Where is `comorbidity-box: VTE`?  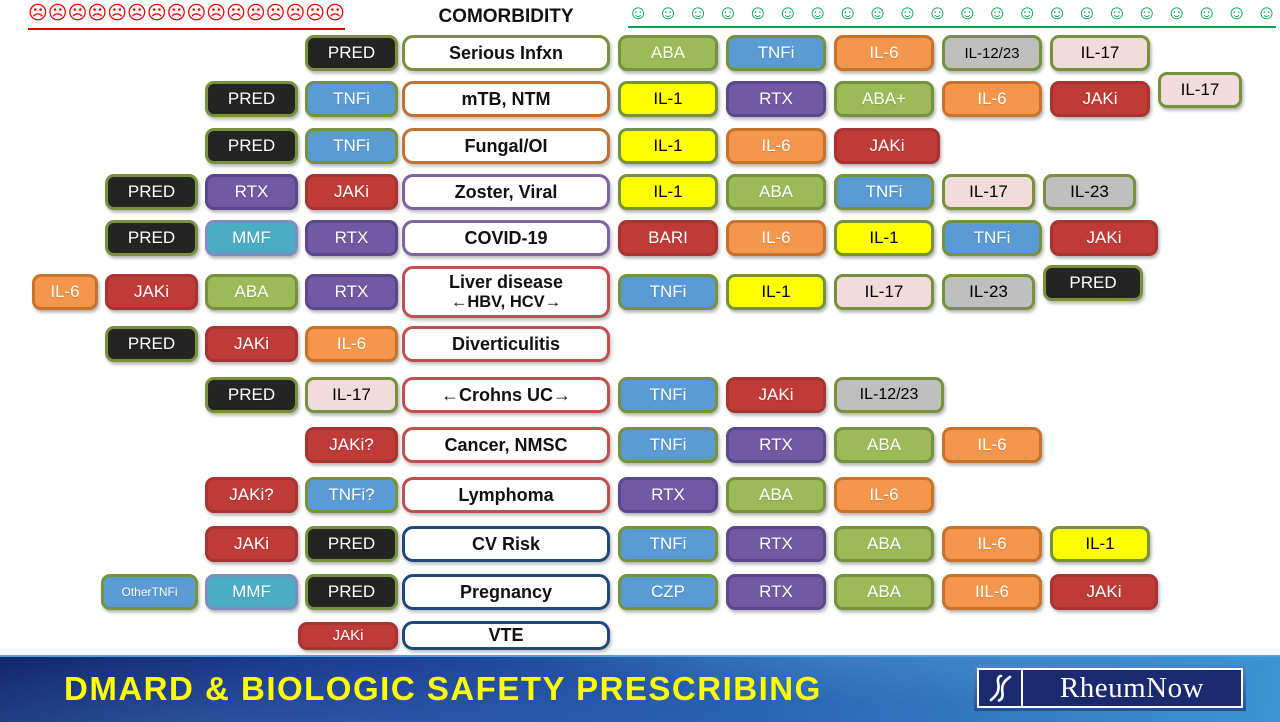 comorbidity-box: VTE is located at coordinates (506, 635).